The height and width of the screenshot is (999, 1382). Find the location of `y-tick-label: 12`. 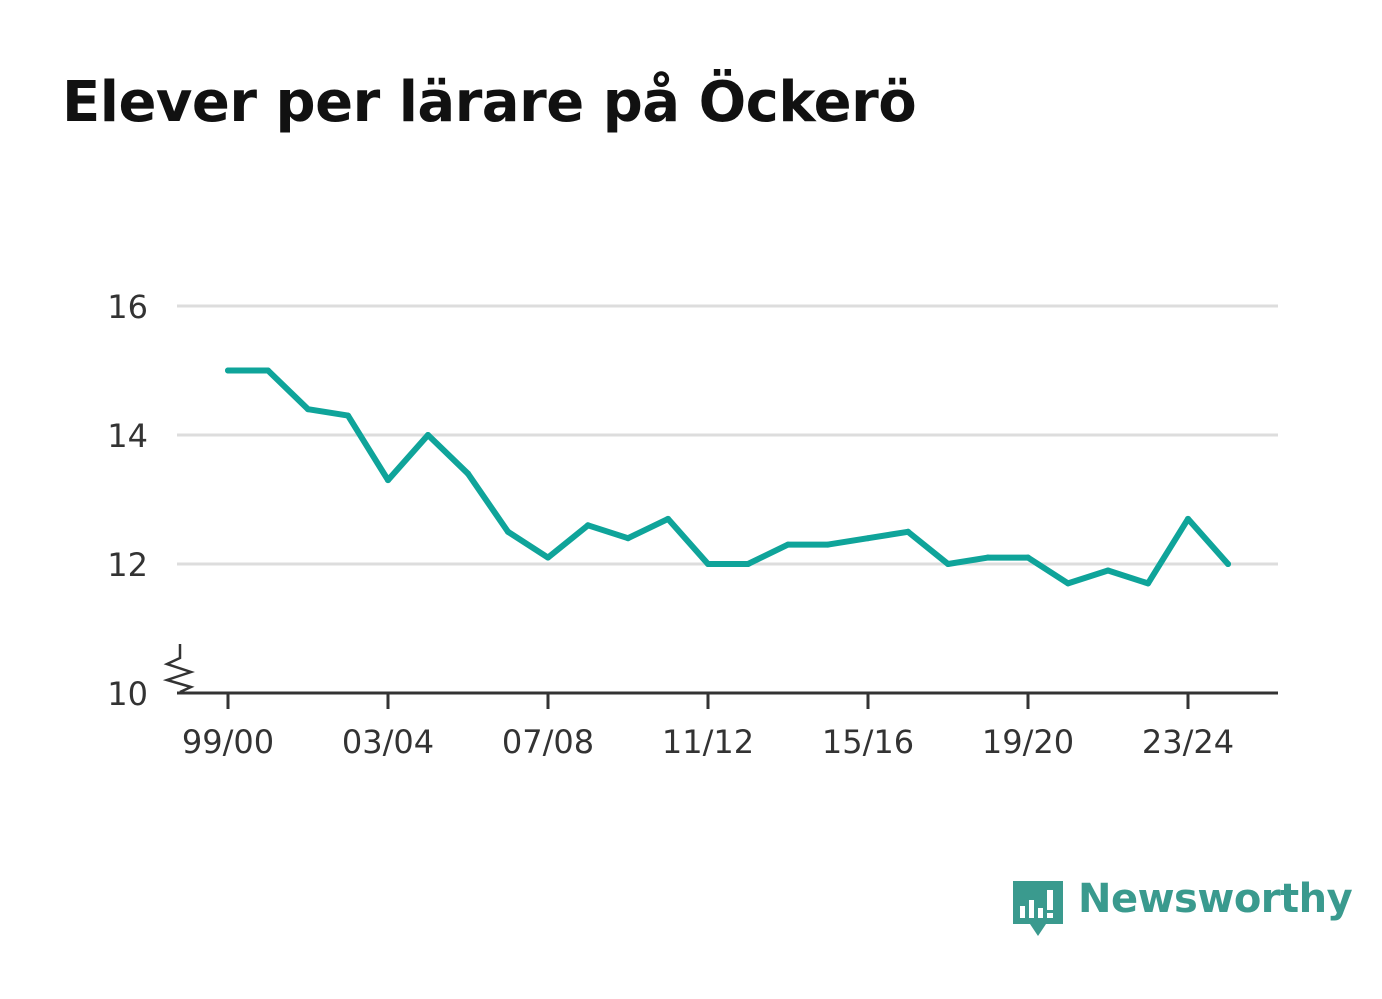

y-tick-label: 12 is located at coordinates (127, 565).